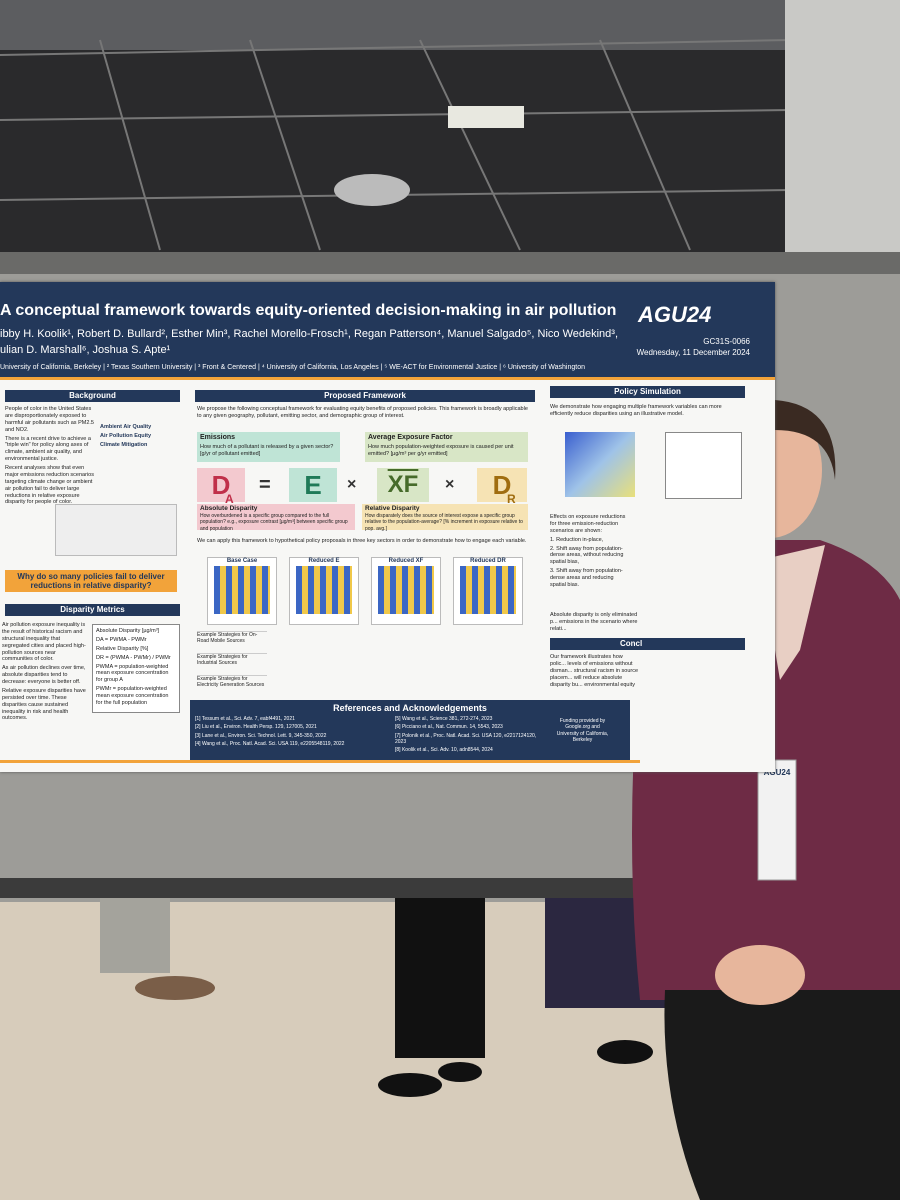 This screenshot has height=1200, width=900. I want to click on emissions-box, so click(268, 447).